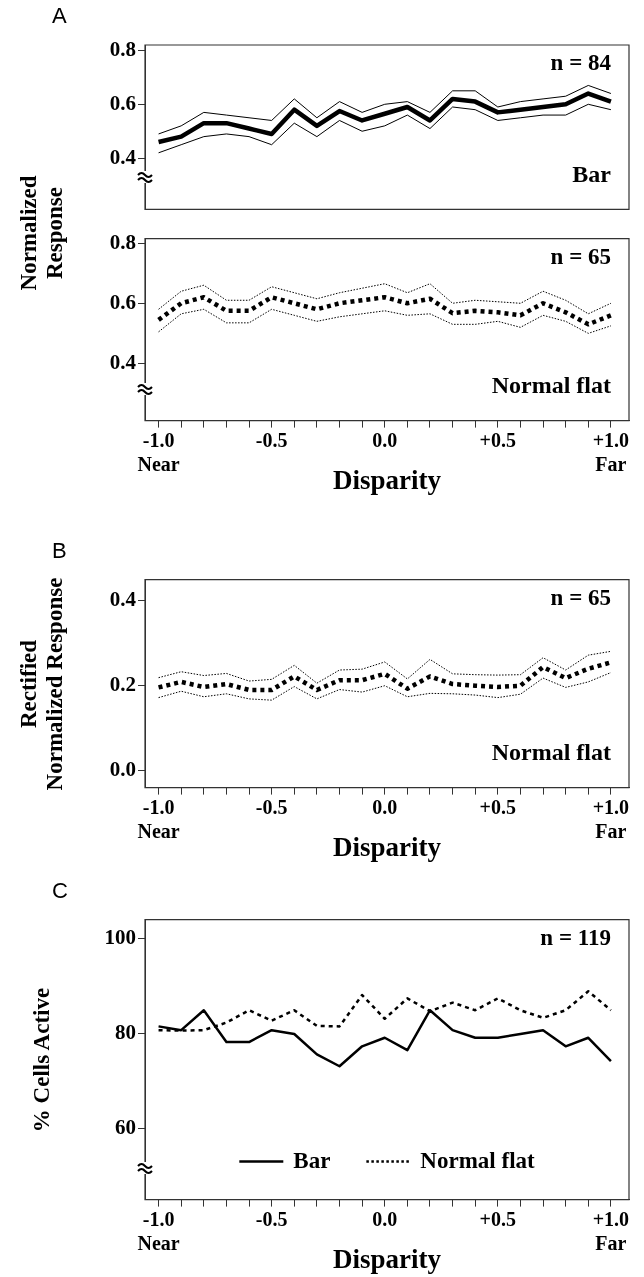  What do you see at coordinates (59, 550) in the screenshot?
I see `text: B` at bounding box center [59, 550].